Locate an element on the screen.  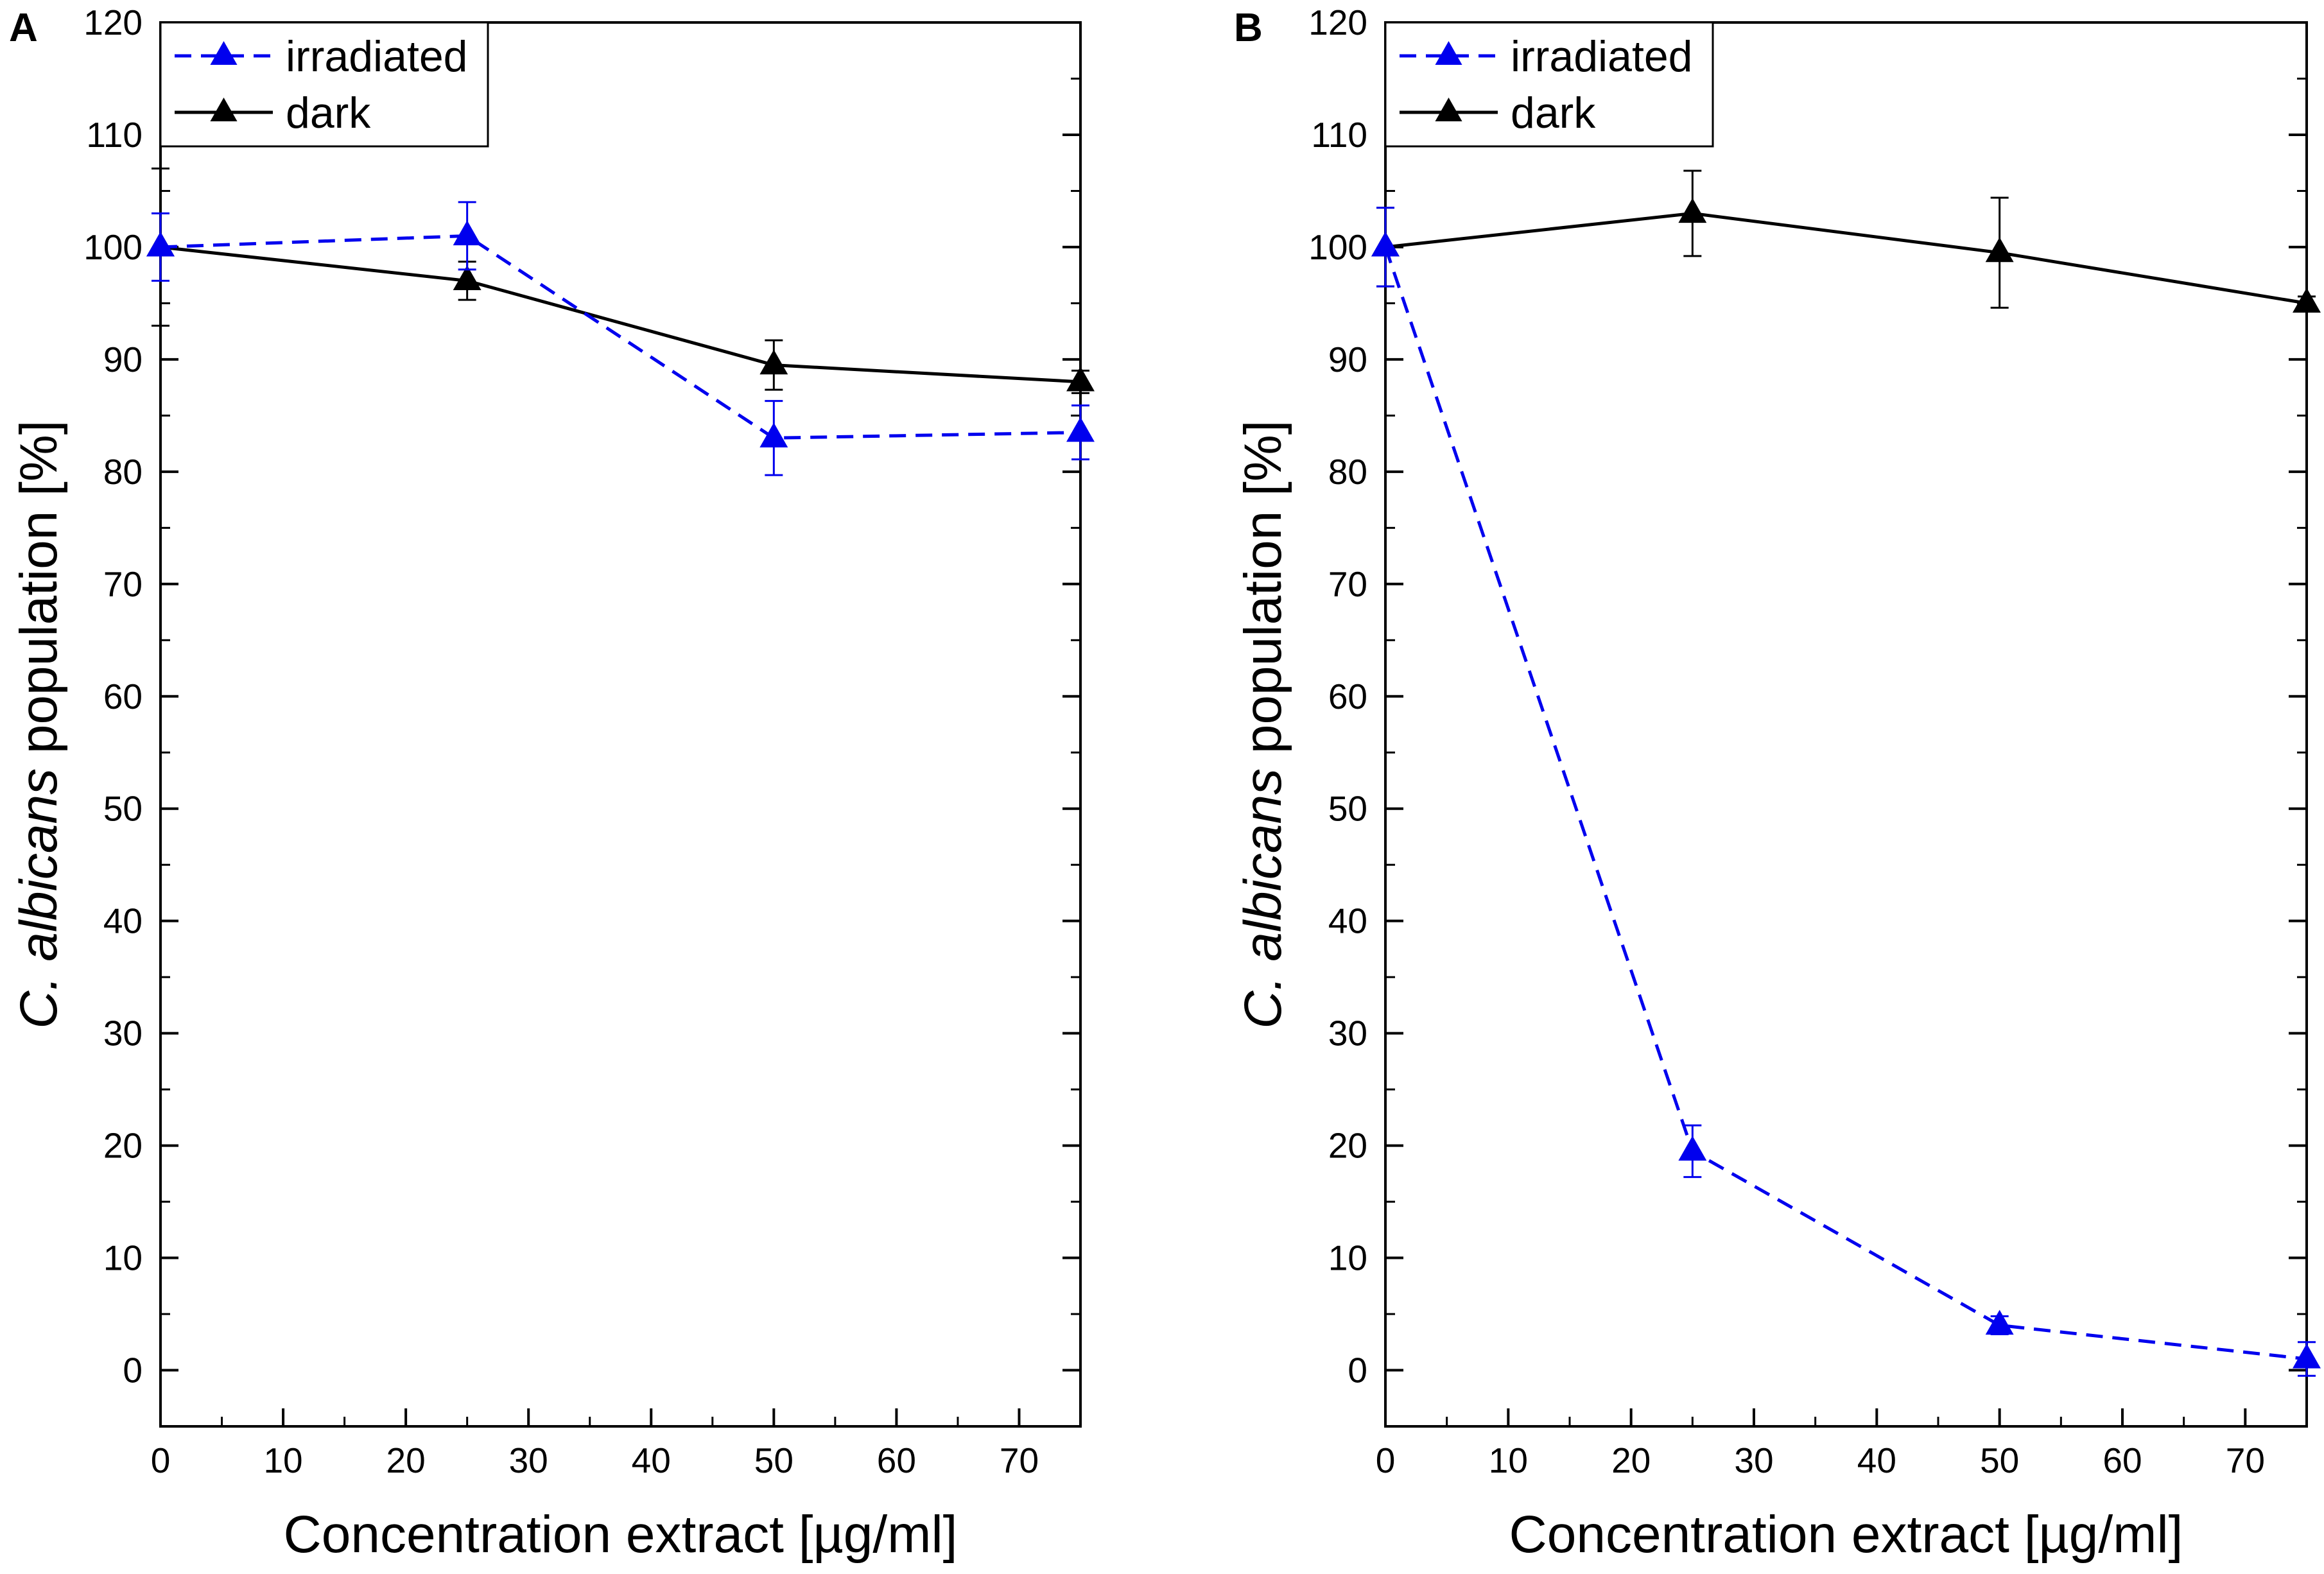
panel-label: A is located at coordinates (24, 28).